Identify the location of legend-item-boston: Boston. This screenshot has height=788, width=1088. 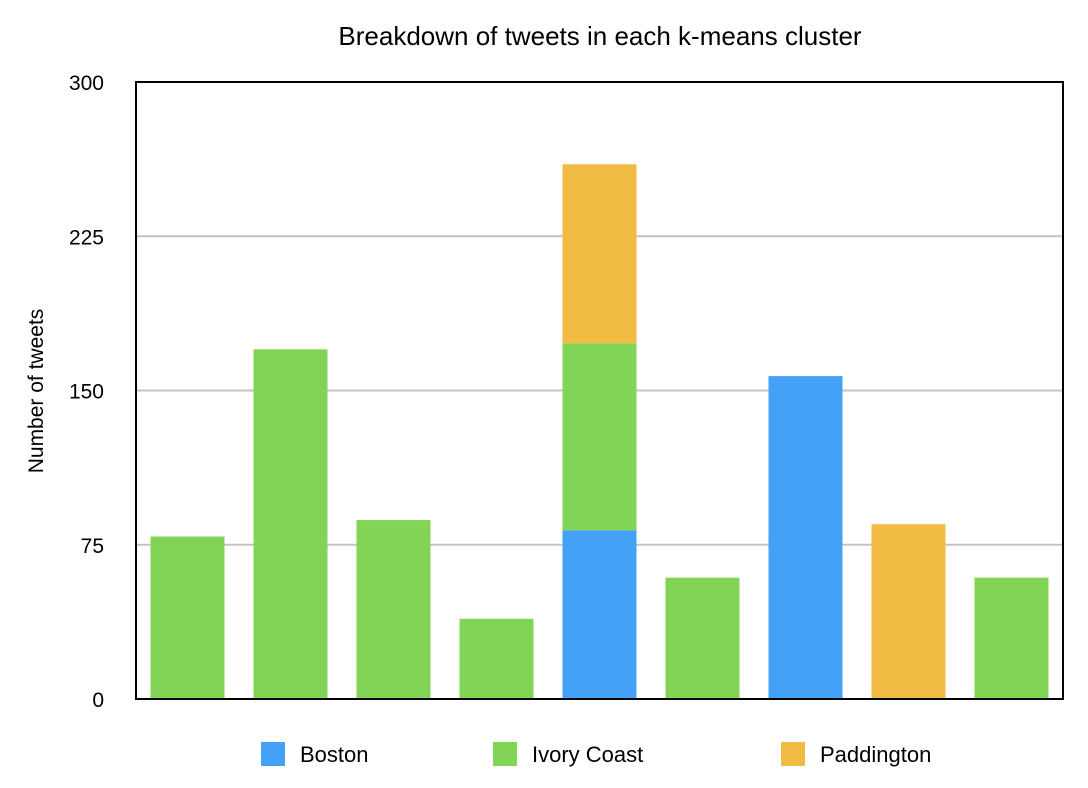
(315, 754).